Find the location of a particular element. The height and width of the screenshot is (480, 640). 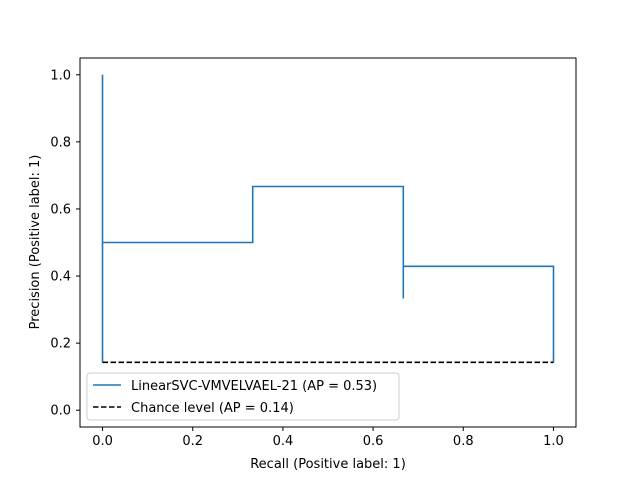

x-tick-label: 0.4 is located at coordinates (283, 441).